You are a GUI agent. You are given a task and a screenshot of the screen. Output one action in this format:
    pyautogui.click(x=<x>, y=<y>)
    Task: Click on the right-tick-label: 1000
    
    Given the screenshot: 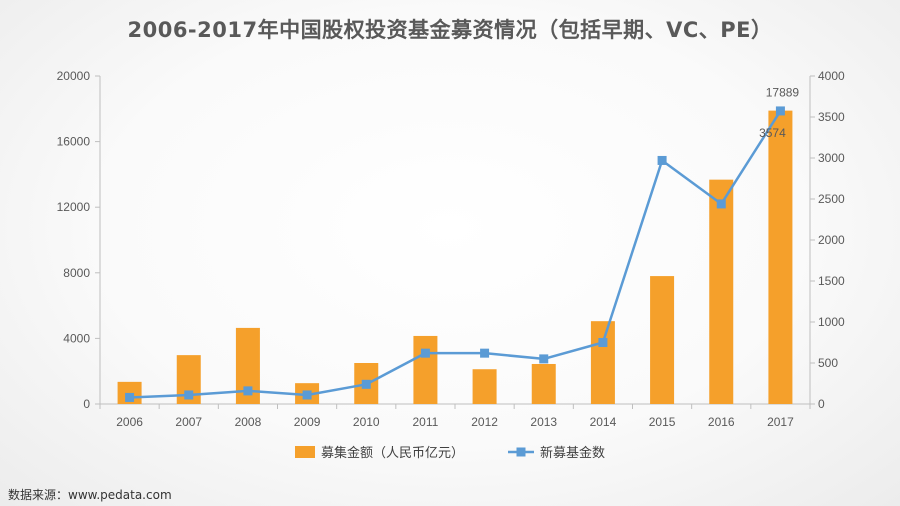 What is the action you would take?
    pyautogui.click(x=831, y=322)
    